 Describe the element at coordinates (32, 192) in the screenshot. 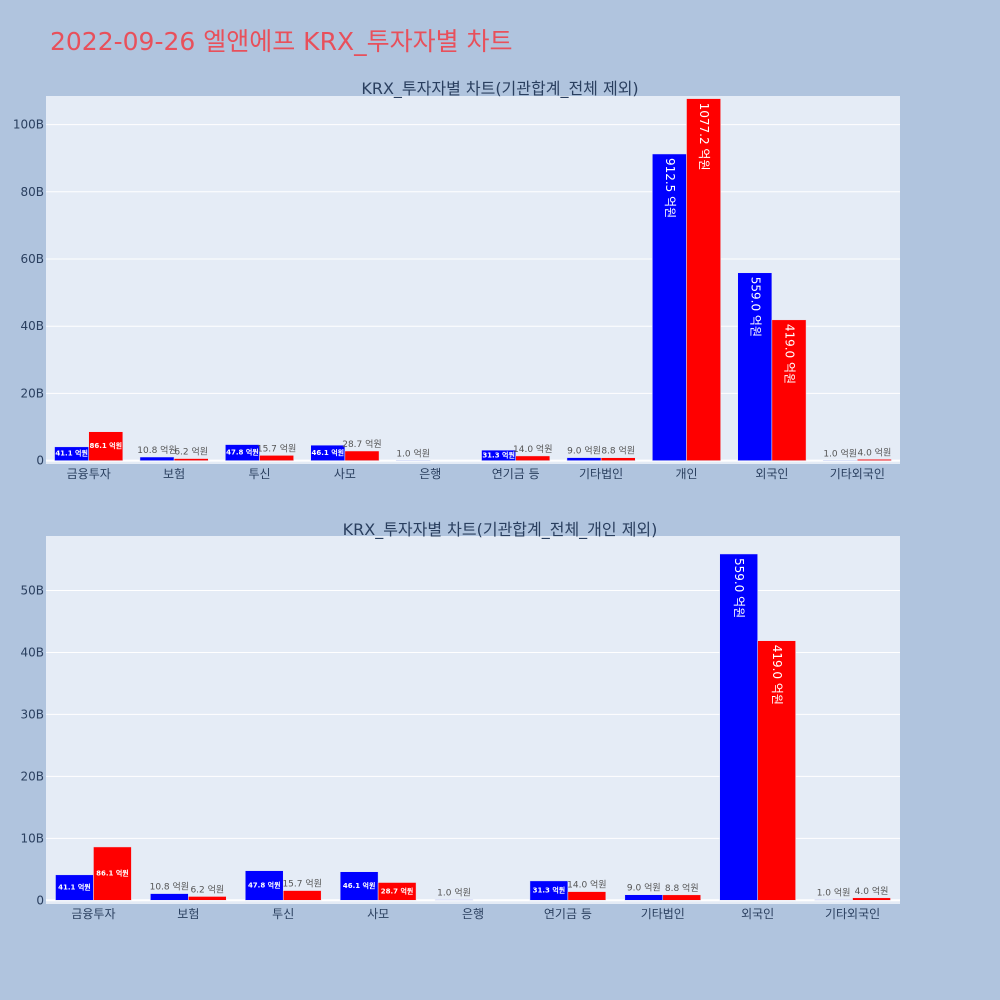

I see `y-tick-label: 80B` at that location.